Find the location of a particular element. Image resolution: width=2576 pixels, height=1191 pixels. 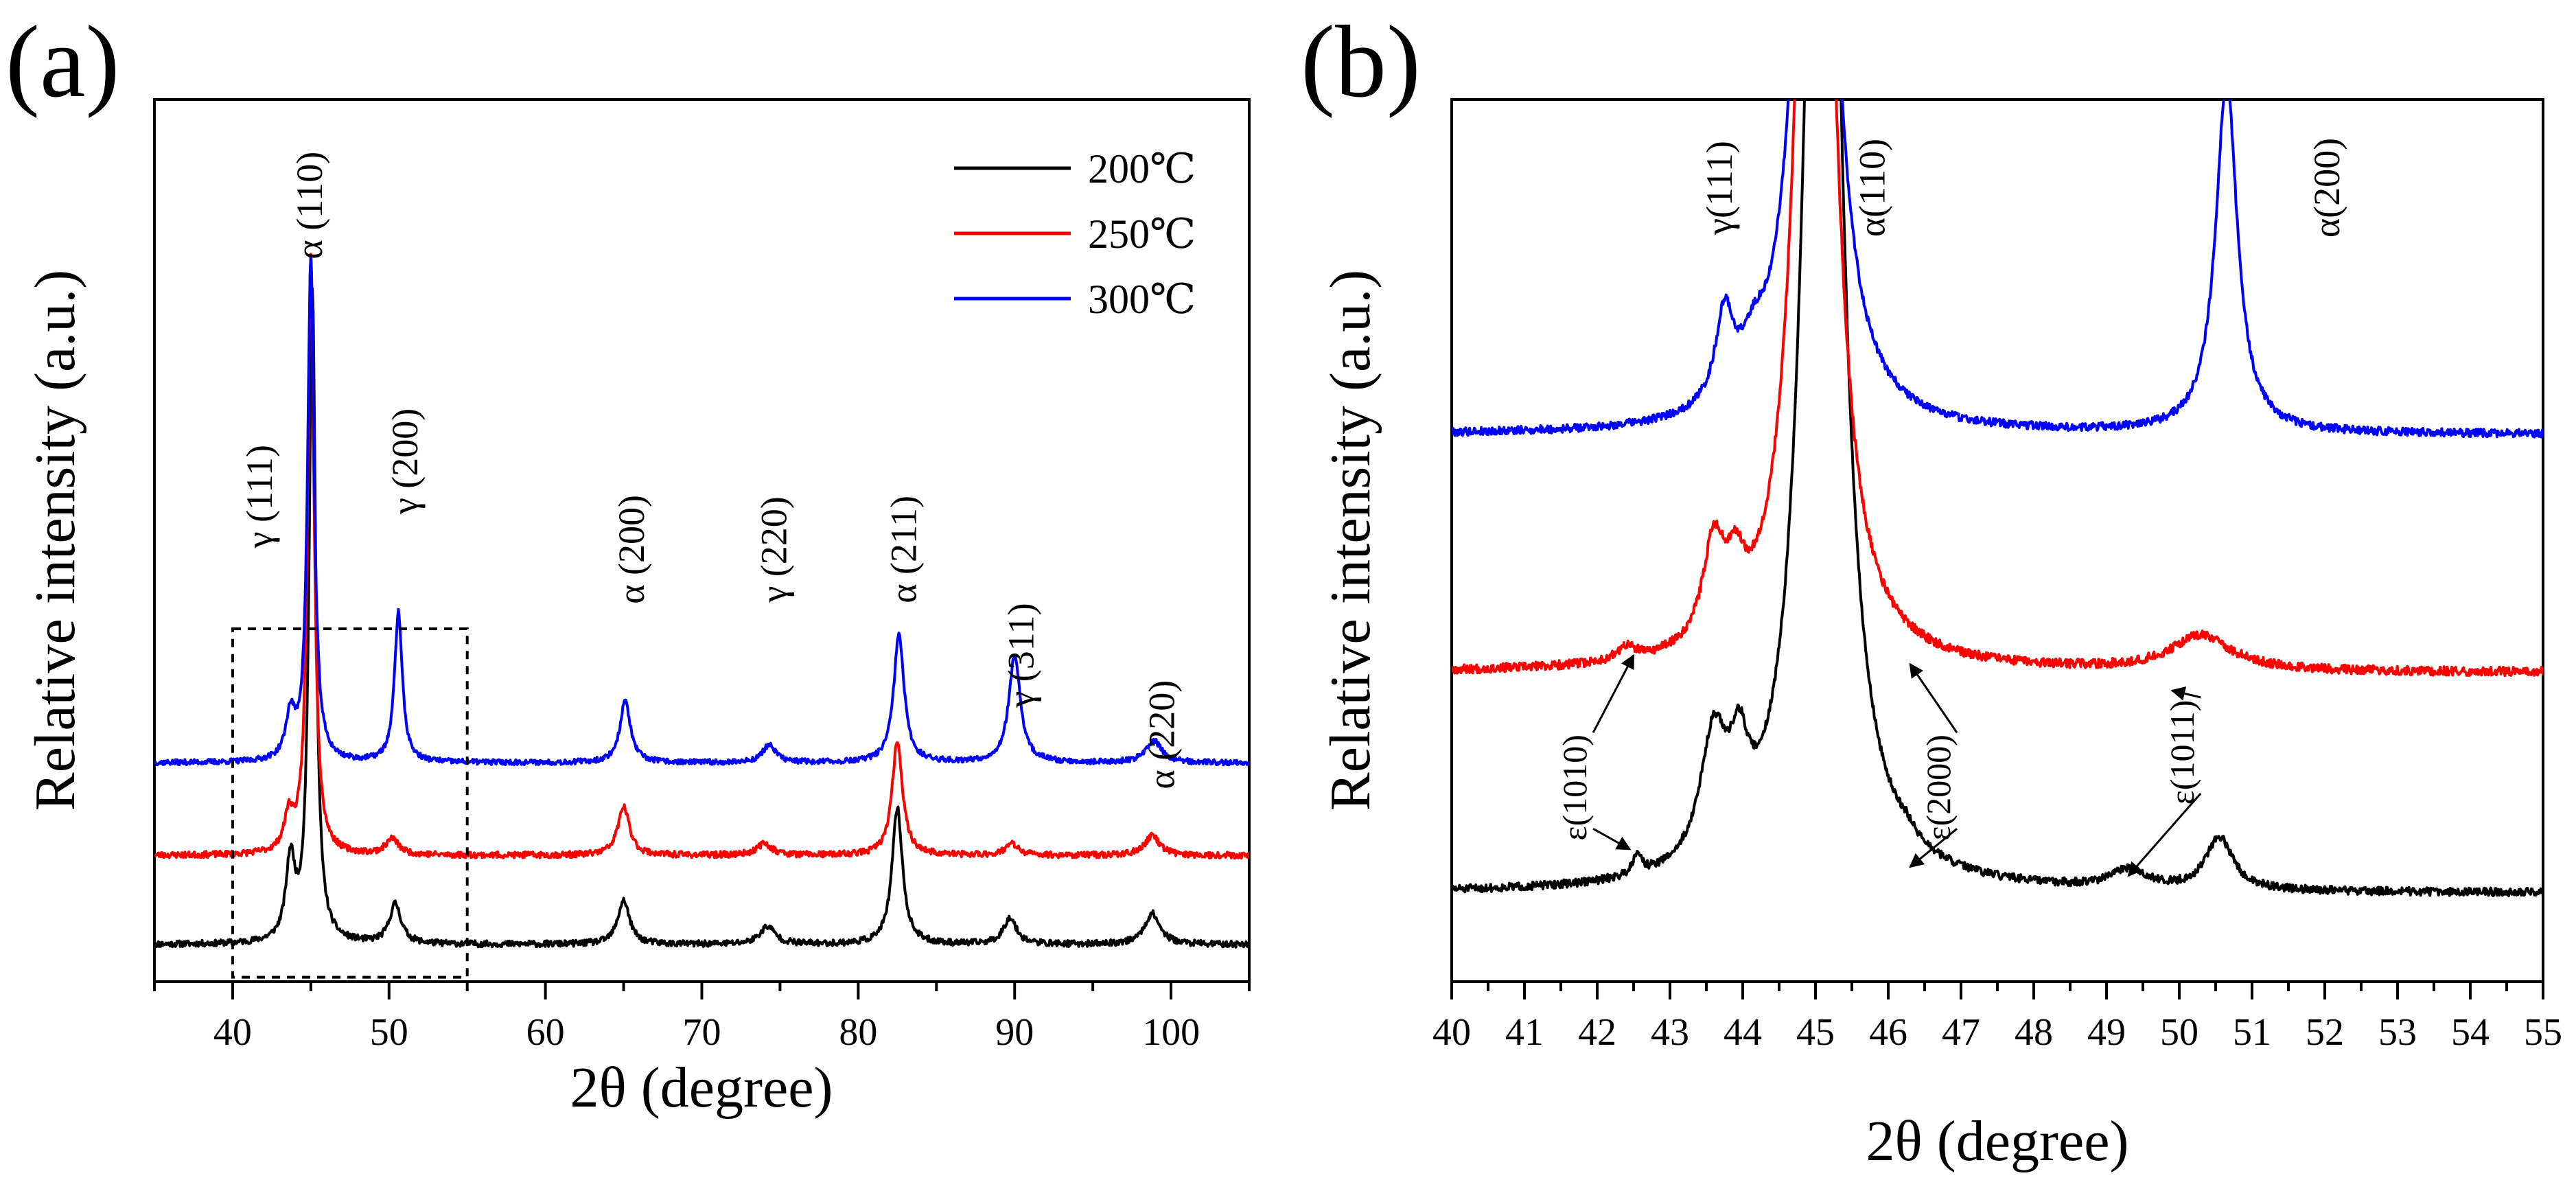

panel-a-y-axis-title: Relative intensity (a.u.) is located at coordinates (55, 541).